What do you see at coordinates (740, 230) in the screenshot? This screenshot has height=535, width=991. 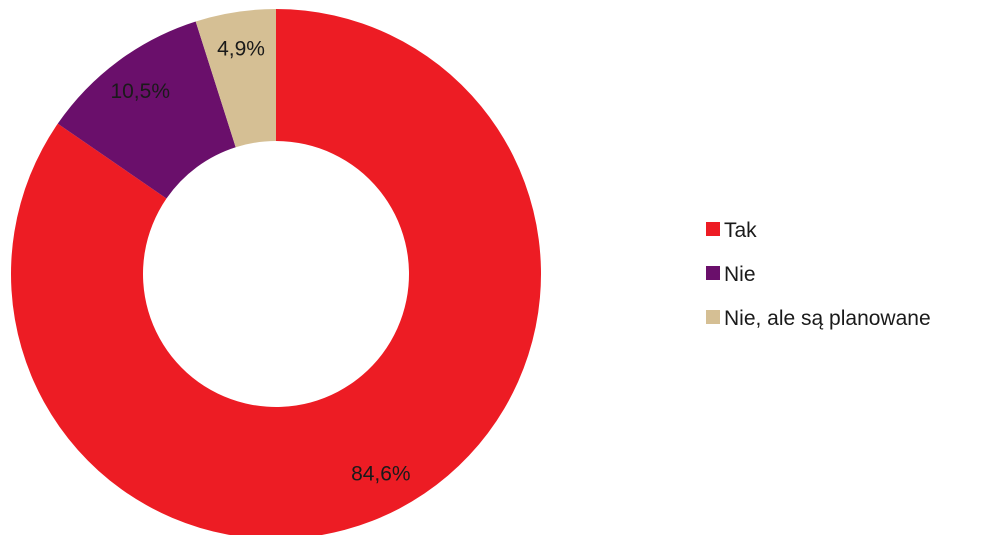 I see `legend-label-1: Tak` at bounding box center [740, 230].